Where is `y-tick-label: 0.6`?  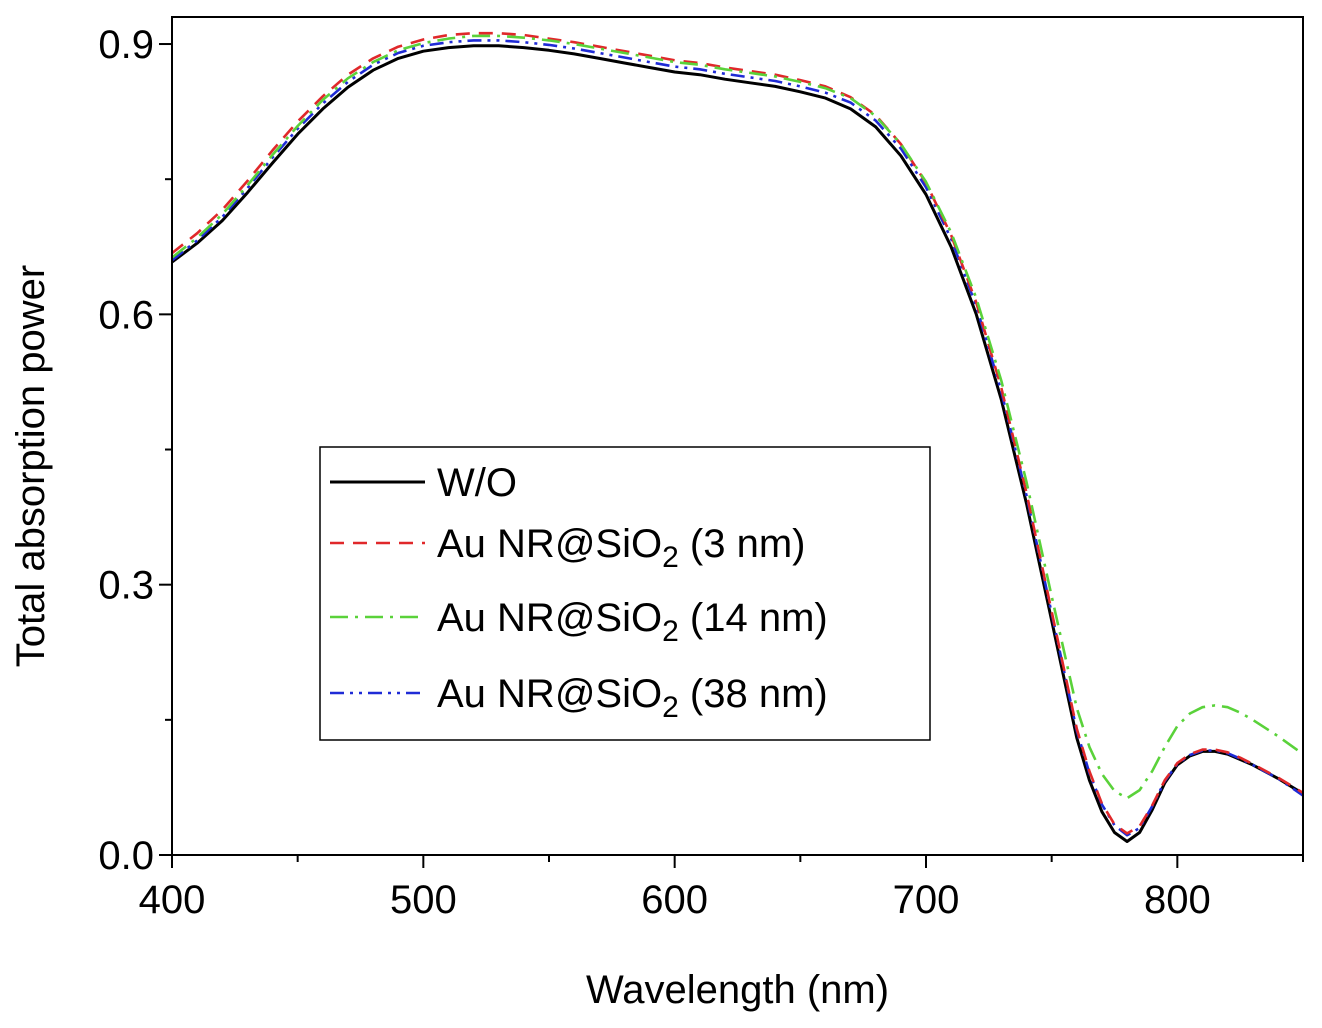 y-tick-label: 0.6 is located at coordinates (126, 315).